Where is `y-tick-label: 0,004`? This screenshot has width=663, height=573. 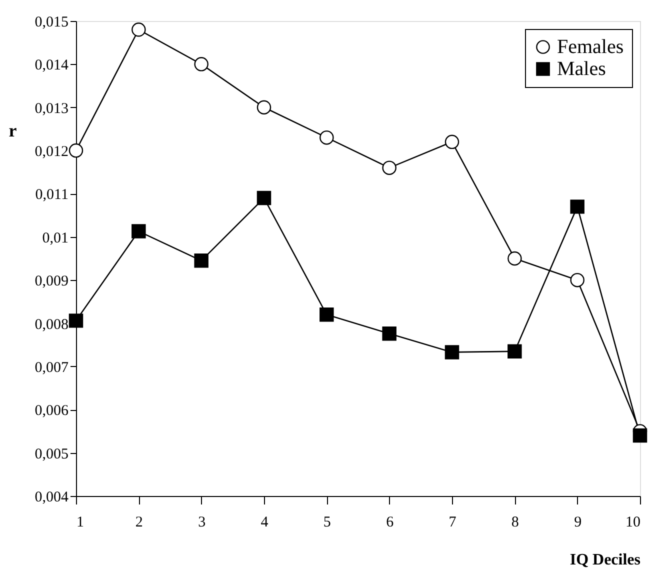 y-tick-label: 0,004 is located at coordinates (51, 498).